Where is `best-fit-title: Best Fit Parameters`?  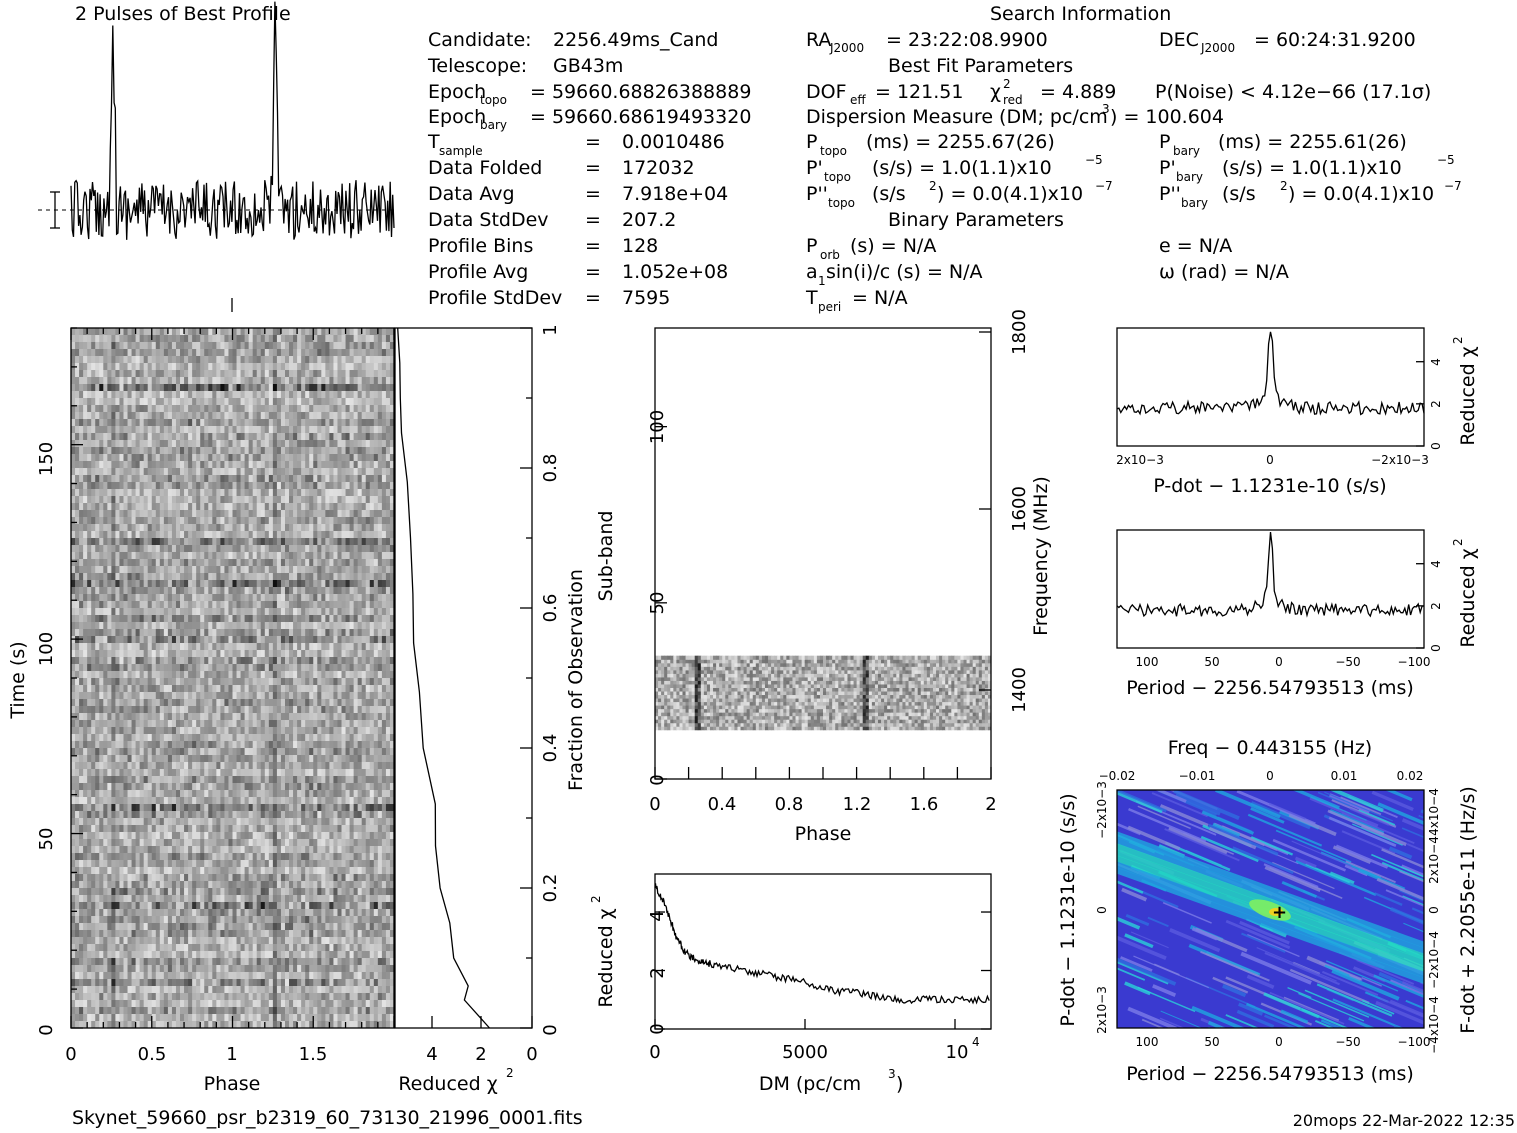 best-fit-title: Best Fit Parameters is located at coordinates (980, 66).